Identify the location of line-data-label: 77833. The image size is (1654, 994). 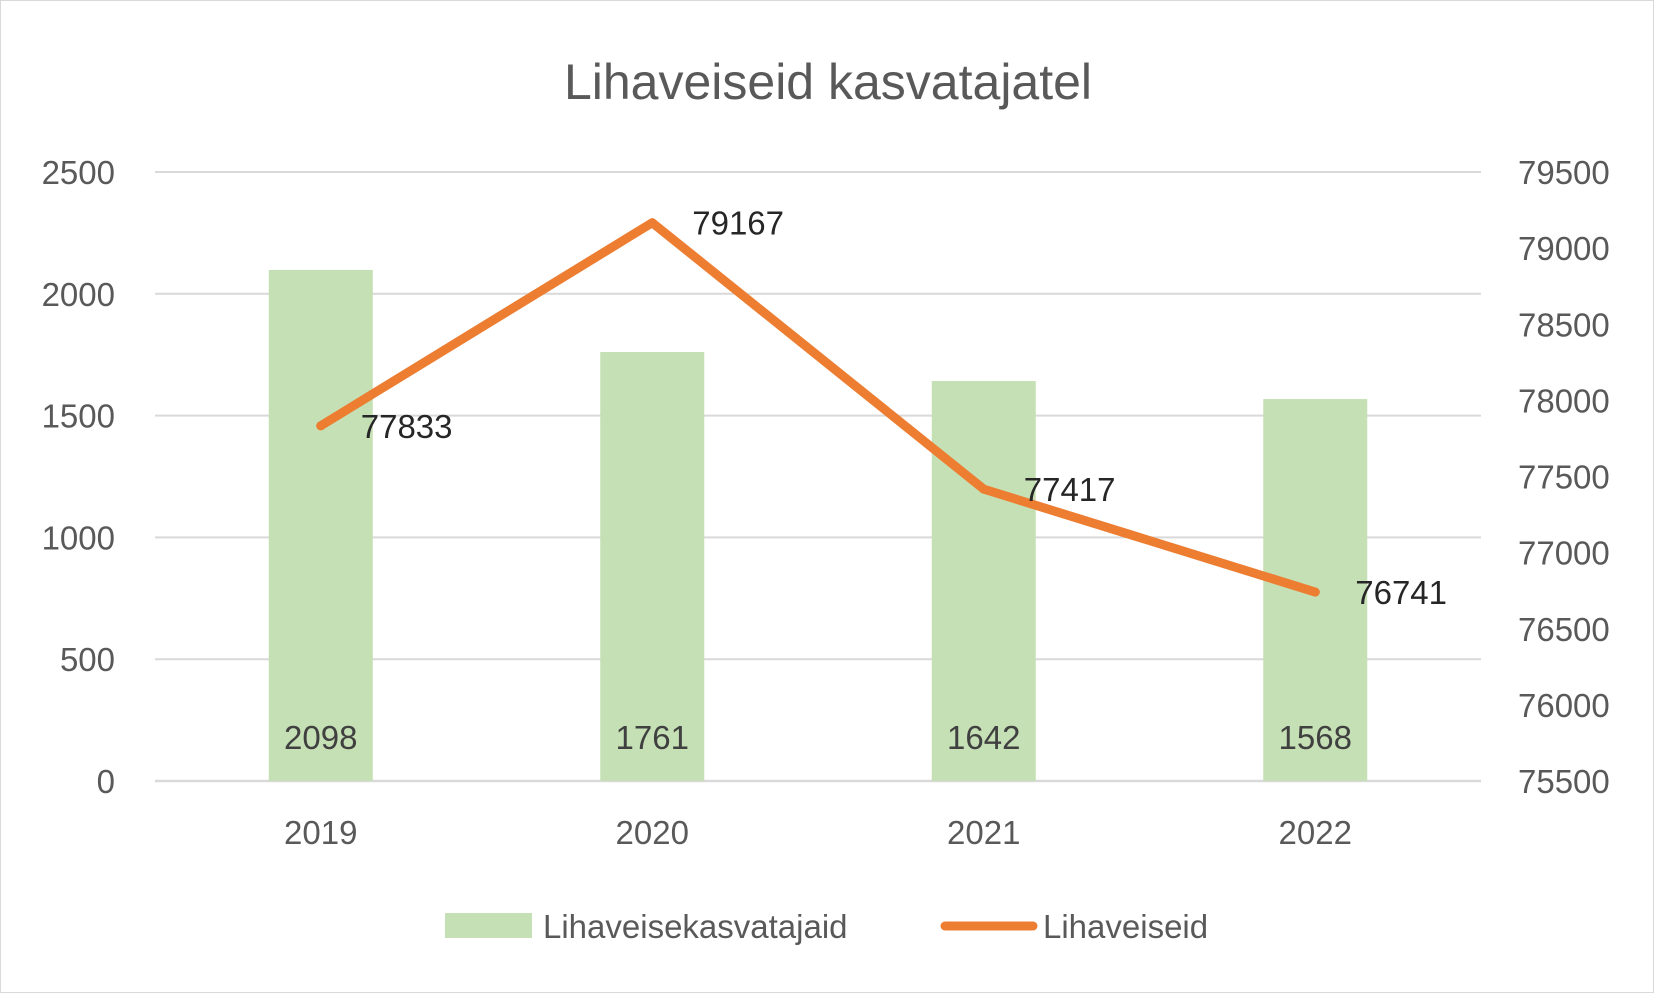
(407, 426).